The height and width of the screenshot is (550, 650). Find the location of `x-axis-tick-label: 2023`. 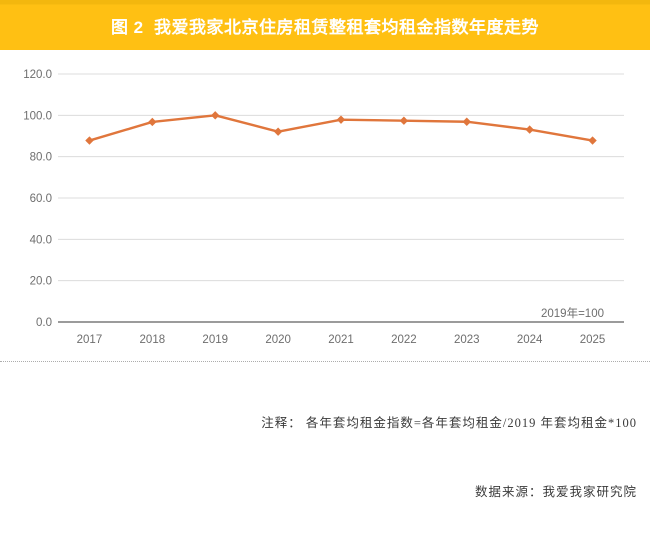

x-axis-tick-label: 2023 is located at coordinates (467, 340).